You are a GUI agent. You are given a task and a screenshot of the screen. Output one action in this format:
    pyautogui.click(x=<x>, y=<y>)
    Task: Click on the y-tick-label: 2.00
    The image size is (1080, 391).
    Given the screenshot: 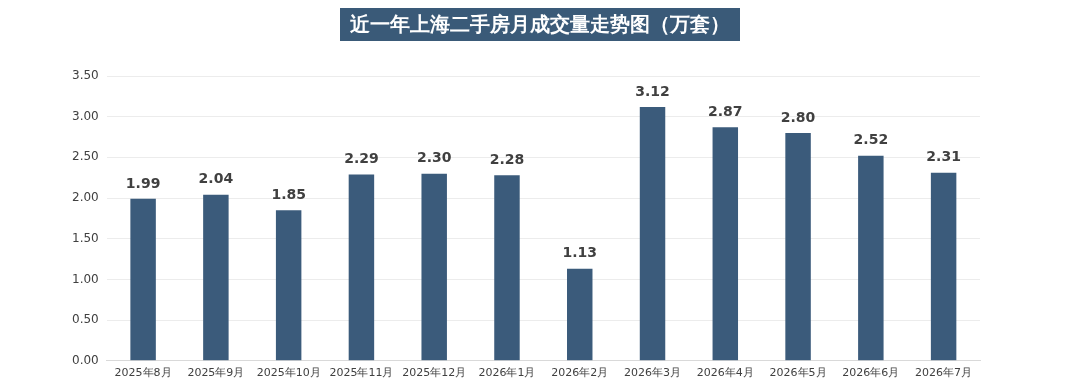 What is the action you would take?
    pyautogui.click(x=85, y=197)
    